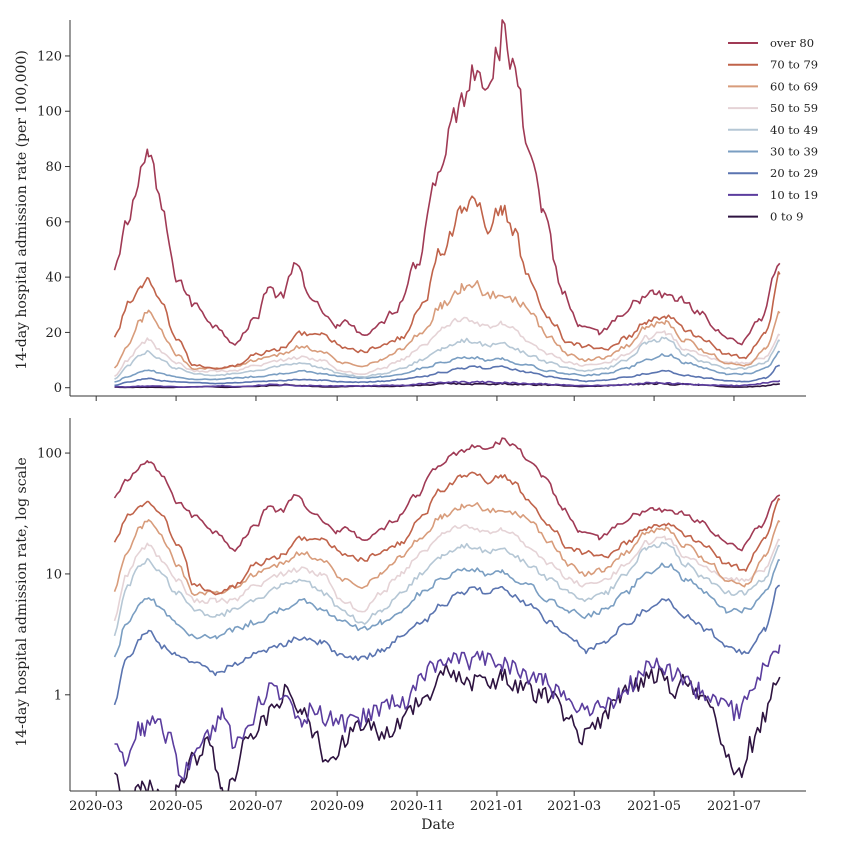 The height and width of the screenshot is (854, 850). Describe the element at coordinates (53, 333) in the screenshot. I see `top-y-tick-label: 20` at that location.